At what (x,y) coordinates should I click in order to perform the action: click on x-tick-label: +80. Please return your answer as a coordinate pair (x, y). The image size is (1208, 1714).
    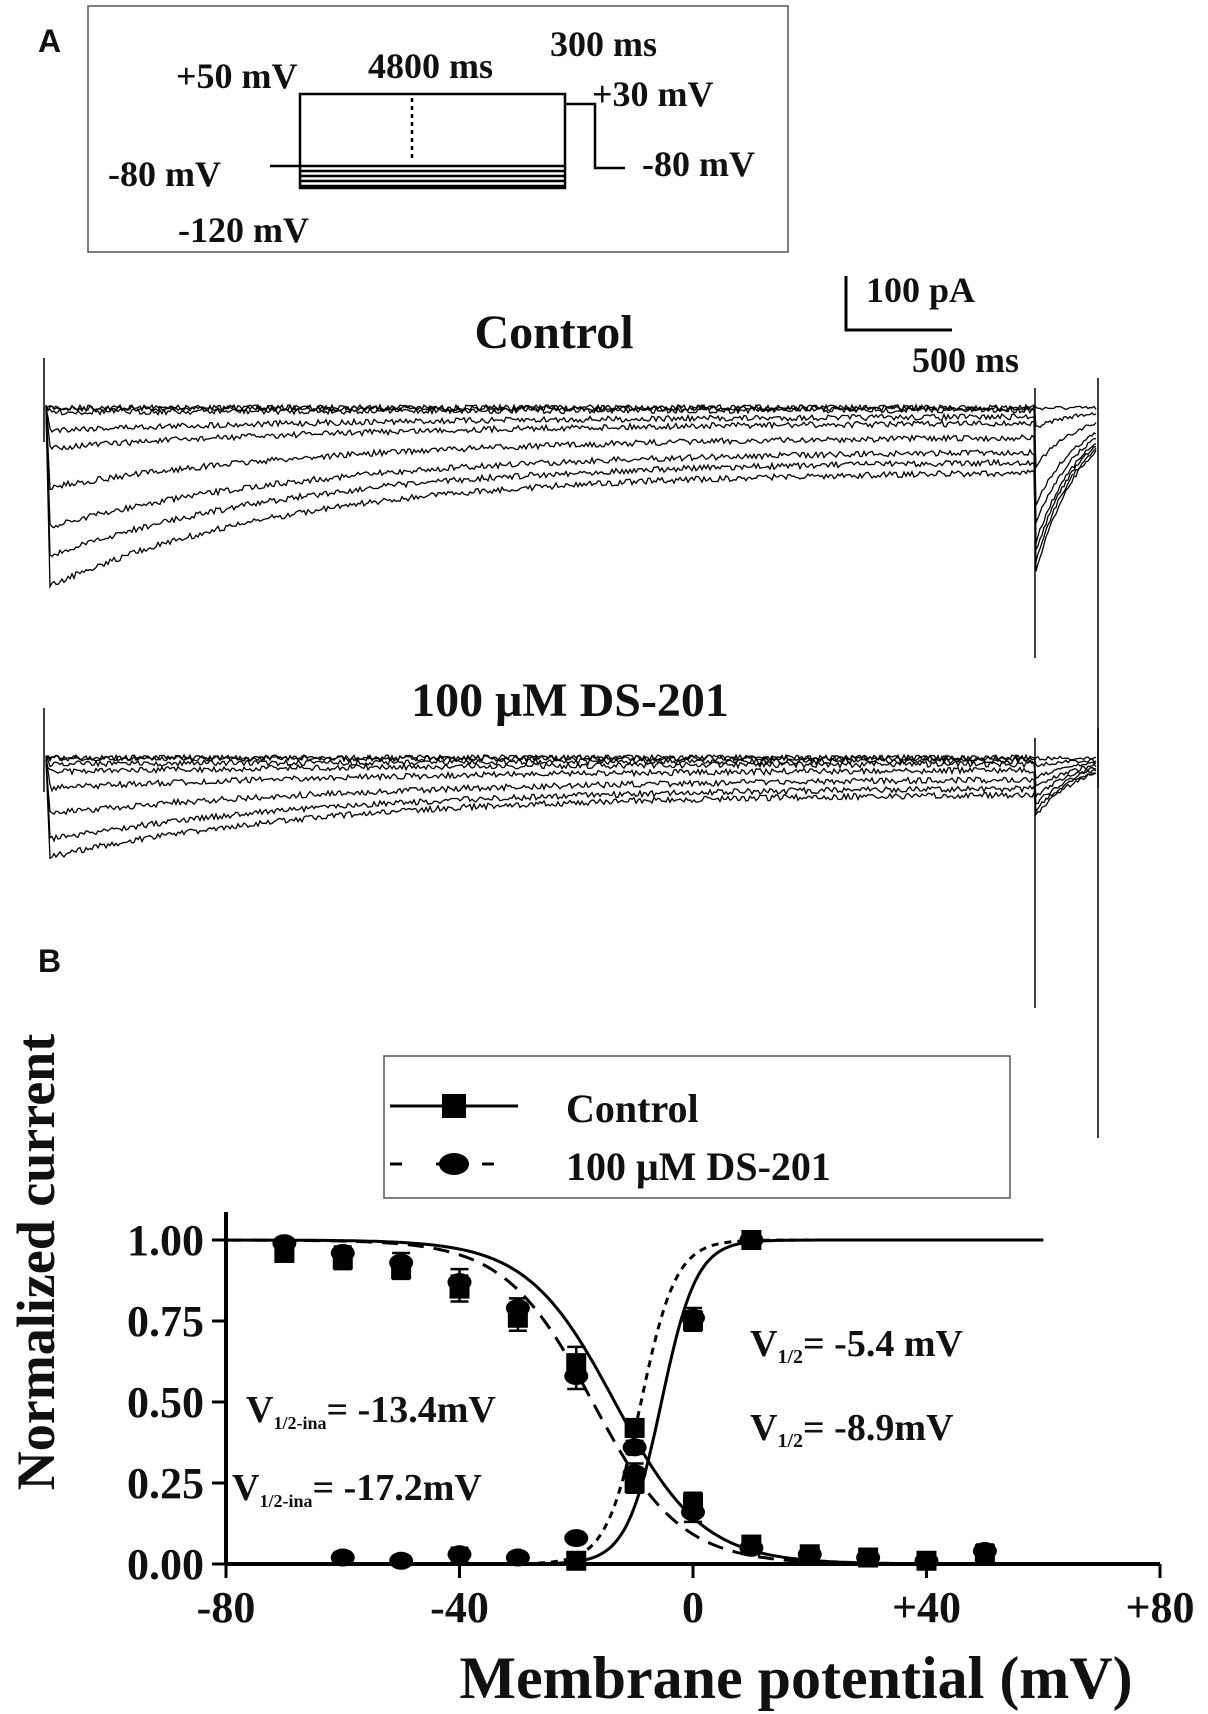
    Looking at the image, I should click on (1159, 1607).